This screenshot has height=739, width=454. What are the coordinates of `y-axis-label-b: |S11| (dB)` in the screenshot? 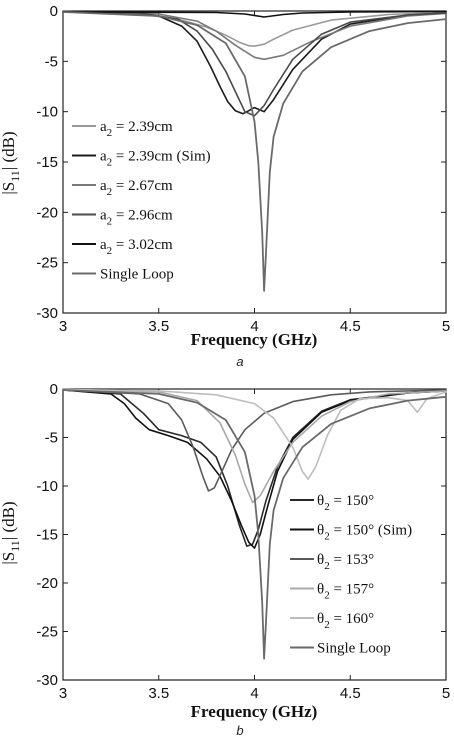 It's located at (11, 532).